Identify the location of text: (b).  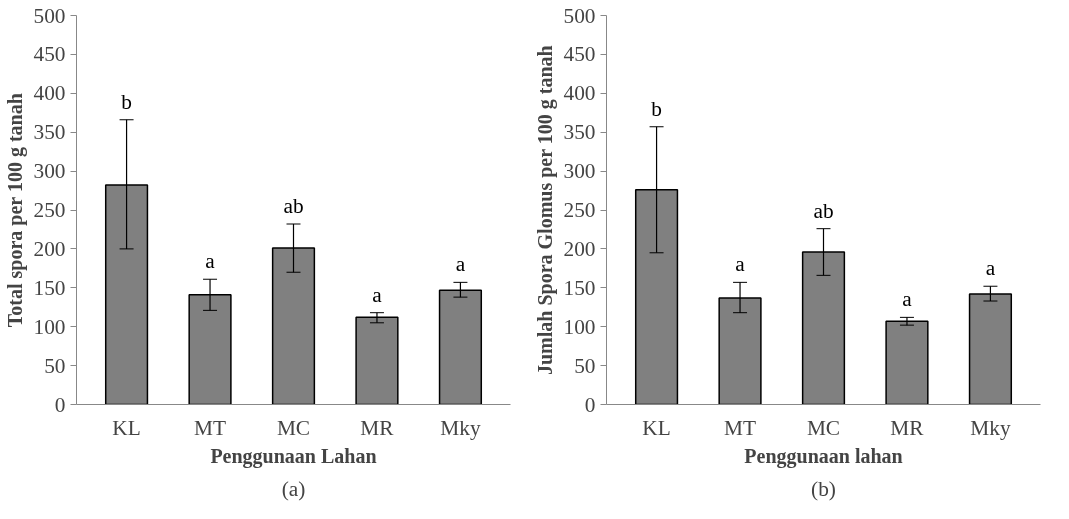
(823, 488).